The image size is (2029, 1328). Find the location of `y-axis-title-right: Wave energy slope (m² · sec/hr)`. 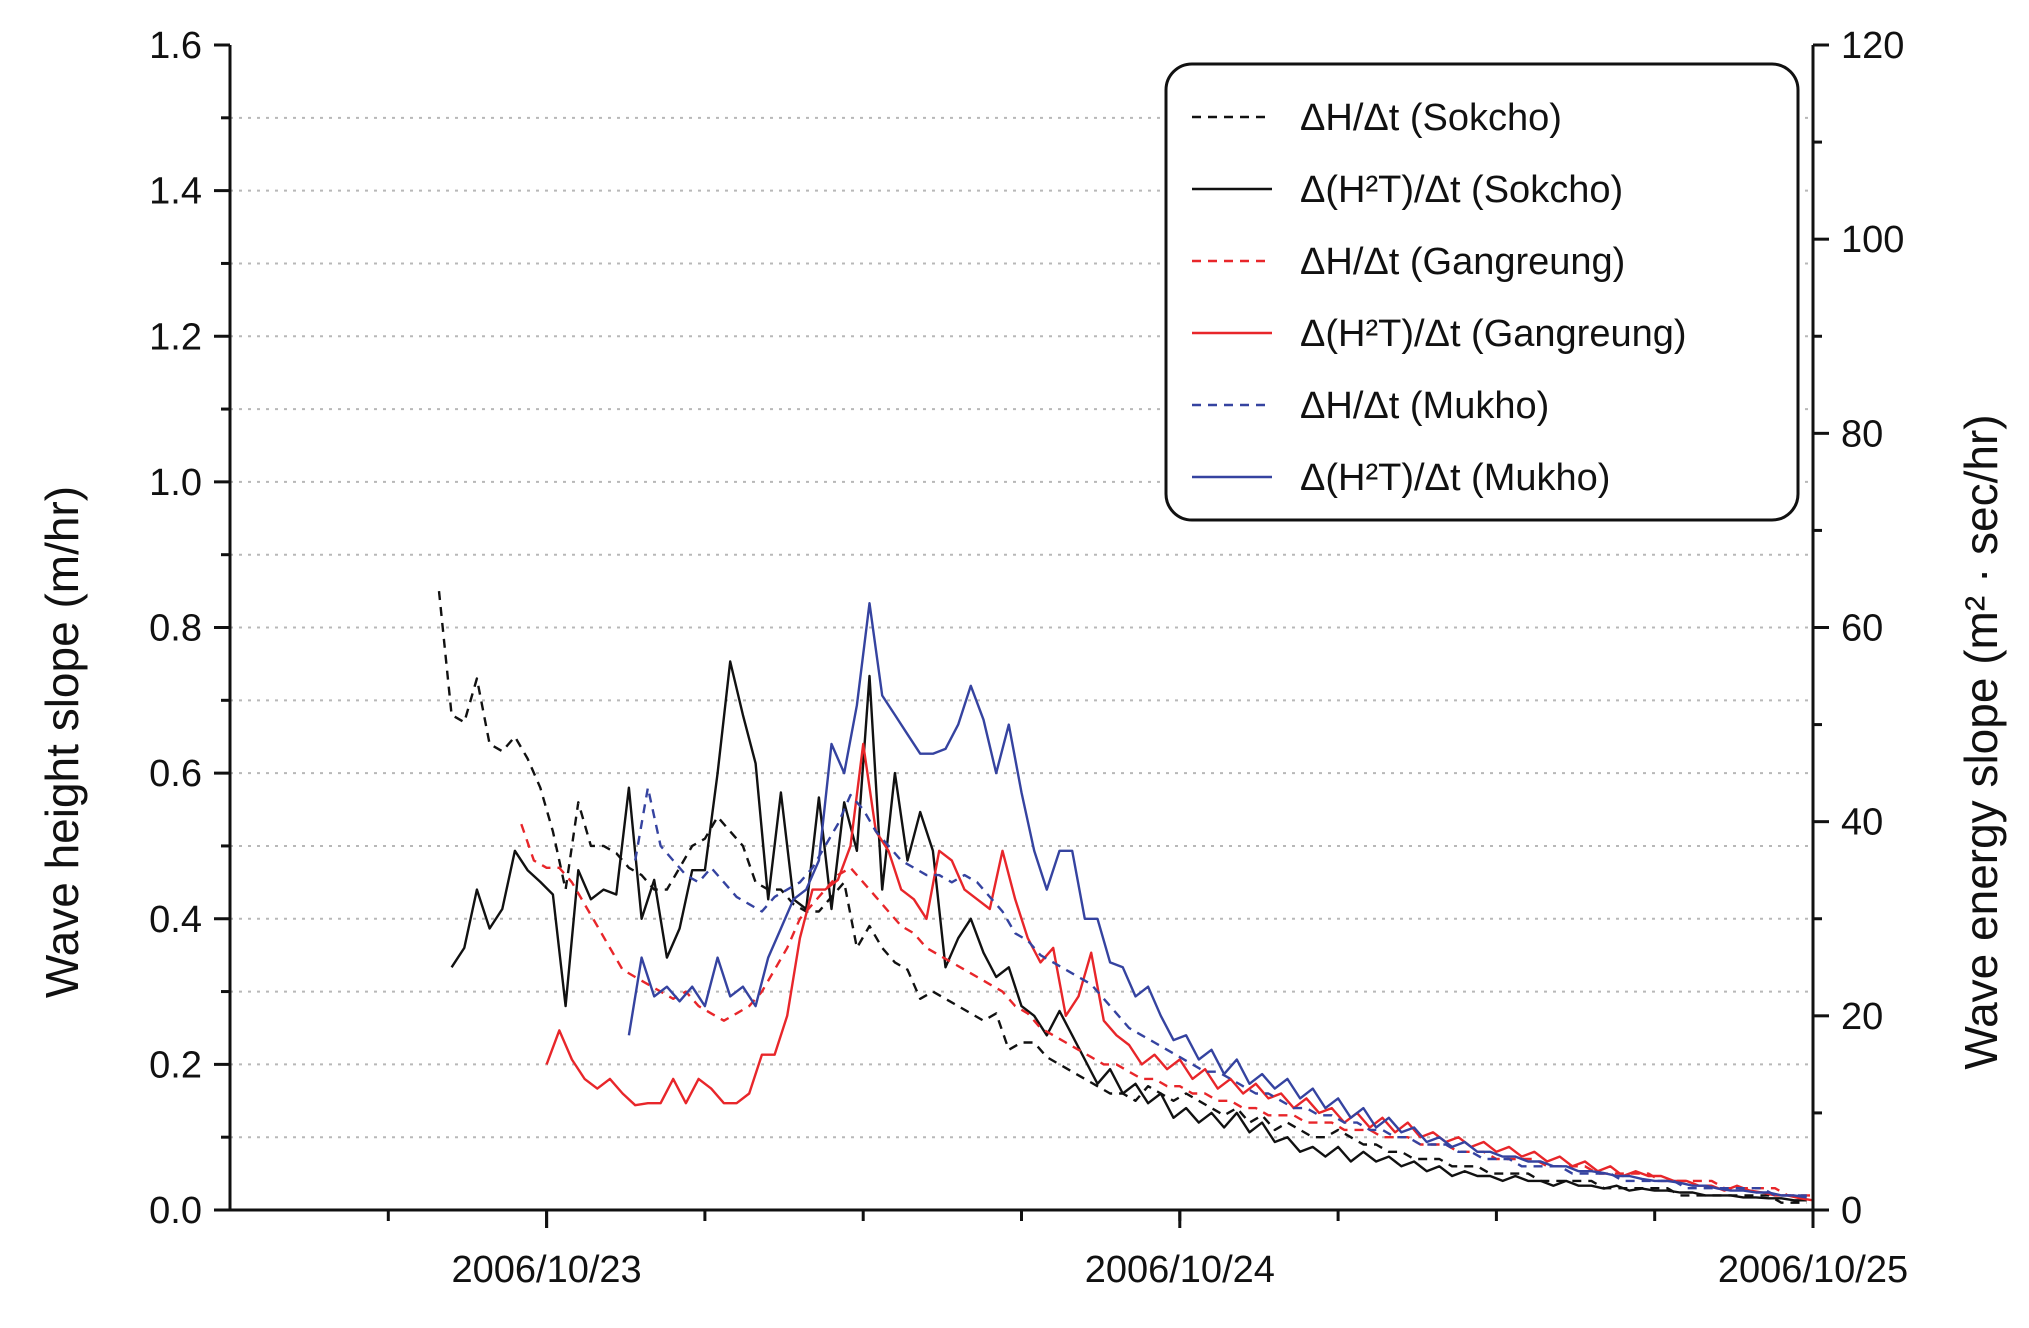

y-axis-title-right: Wave energy slope (m² · sec/hr) is located at coordinates (1981, 741).